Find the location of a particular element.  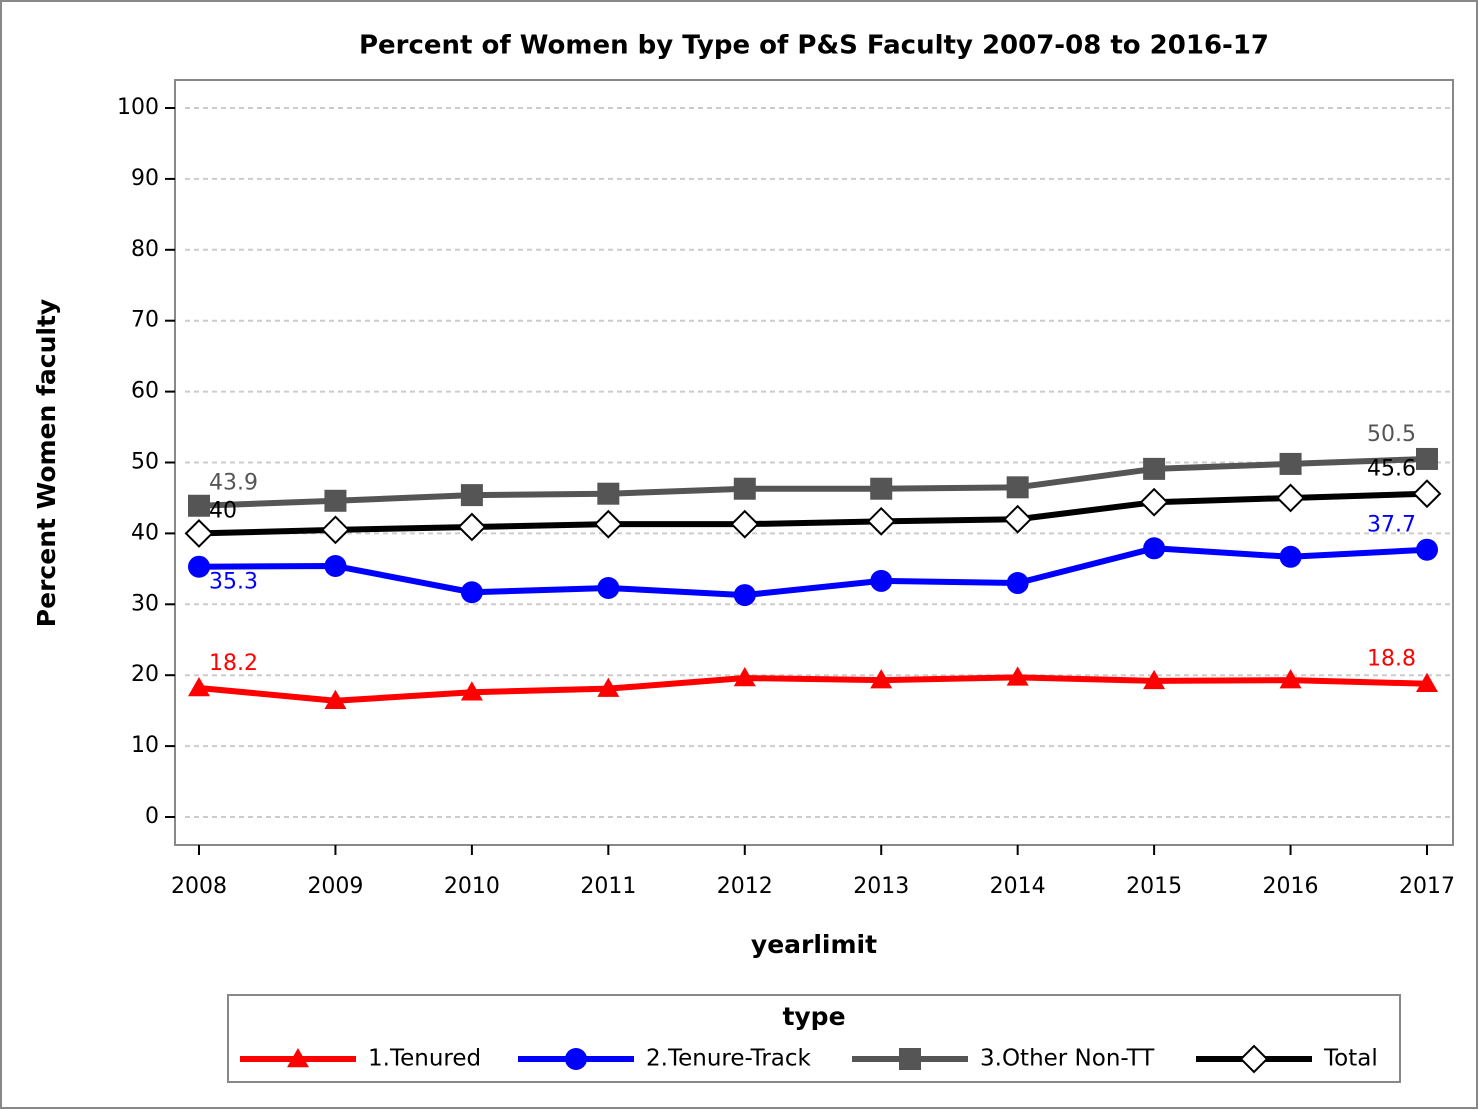

y-tick-label: 20 is located at coordinates (145, 674).